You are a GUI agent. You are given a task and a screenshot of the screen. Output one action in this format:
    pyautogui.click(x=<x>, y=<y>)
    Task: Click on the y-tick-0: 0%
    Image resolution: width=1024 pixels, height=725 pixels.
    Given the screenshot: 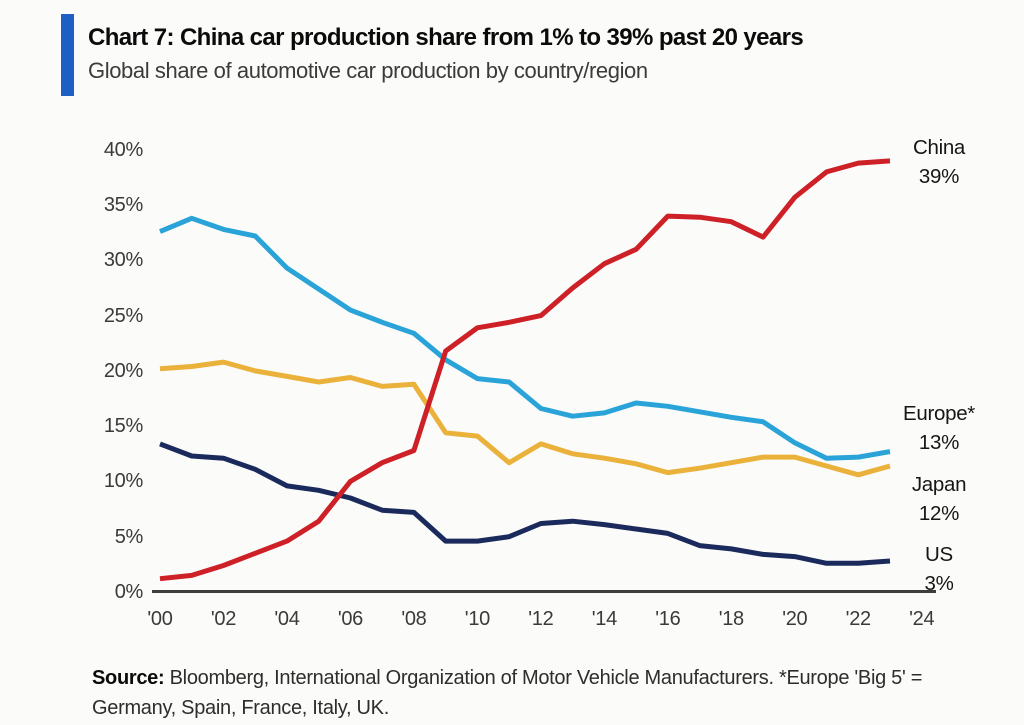 What is the action you would take?
    pyautogui.click(x=129, y=592)
    